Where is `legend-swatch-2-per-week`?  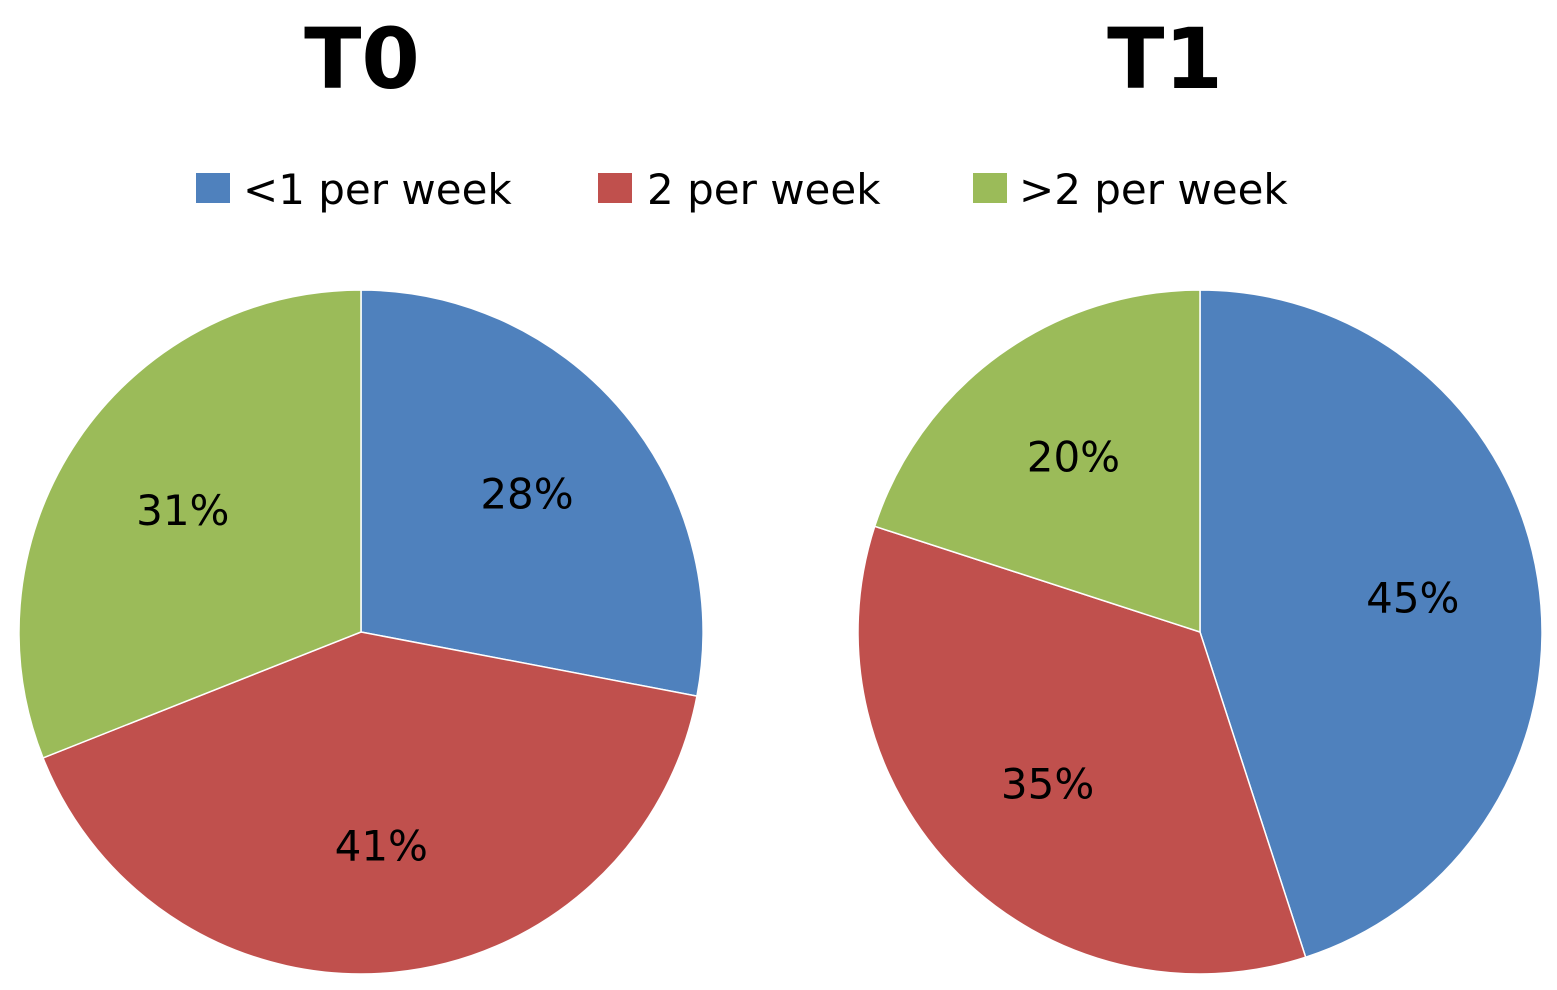
legend-swatch-2-per-week is located at coordinates (615, 188).